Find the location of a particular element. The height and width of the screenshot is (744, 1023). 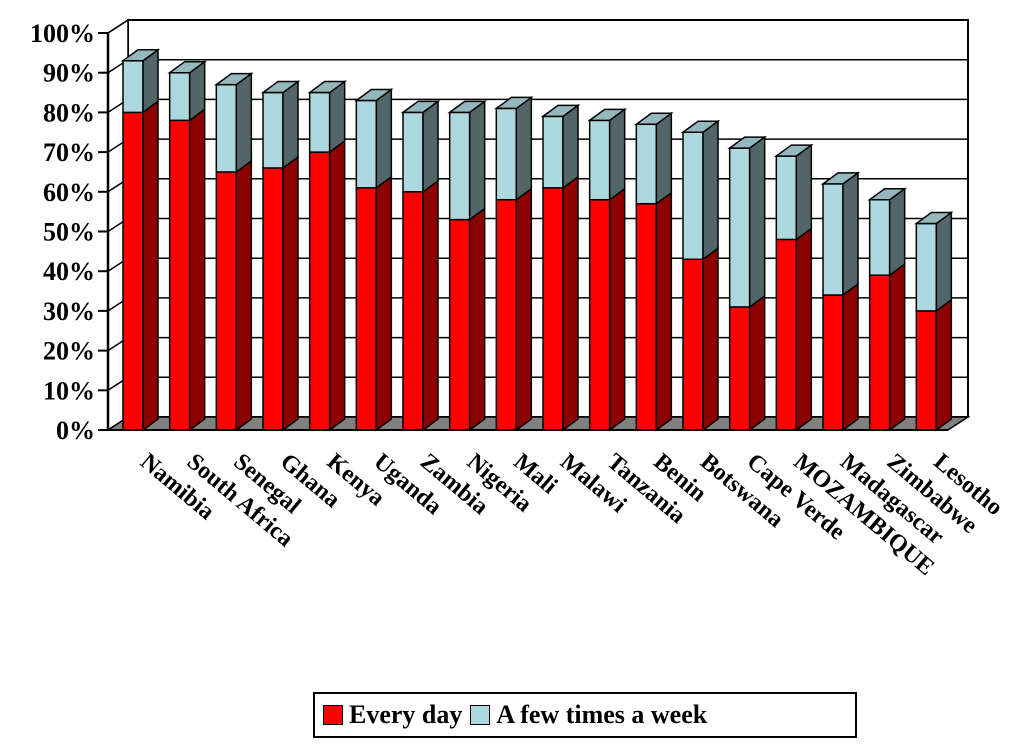

bar-lesotho-every-day-front is located at coordinates (926, 370).